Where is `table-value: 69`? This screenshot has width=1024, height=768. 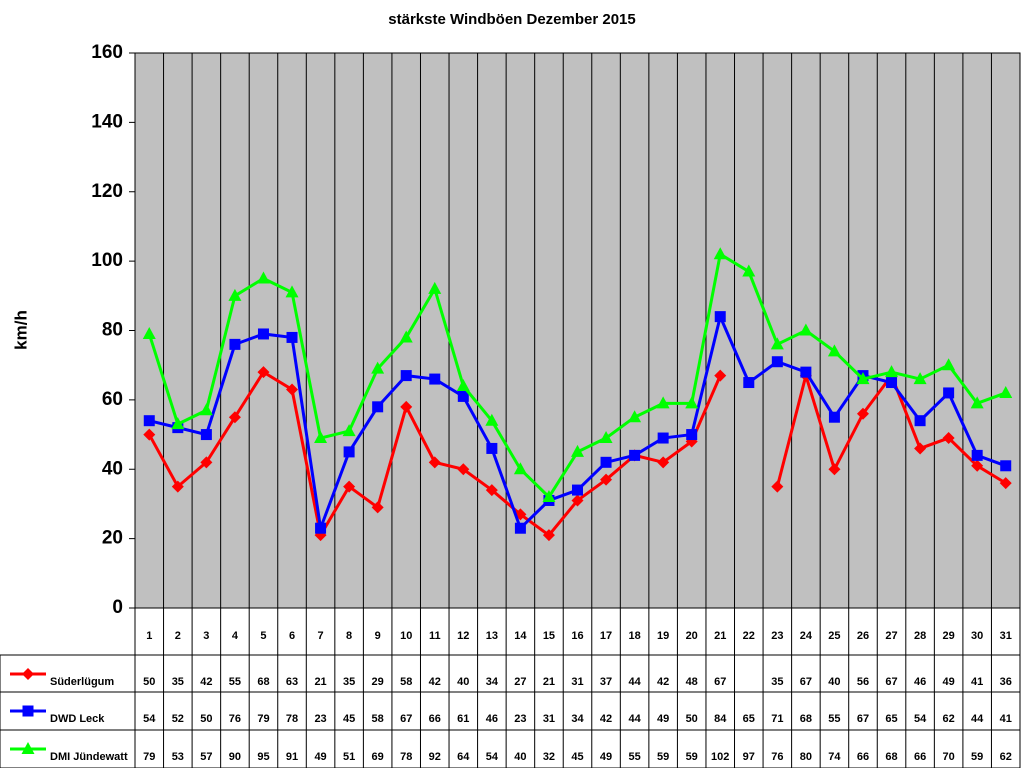
table-value: 69 is located at coordinates (378, 757).